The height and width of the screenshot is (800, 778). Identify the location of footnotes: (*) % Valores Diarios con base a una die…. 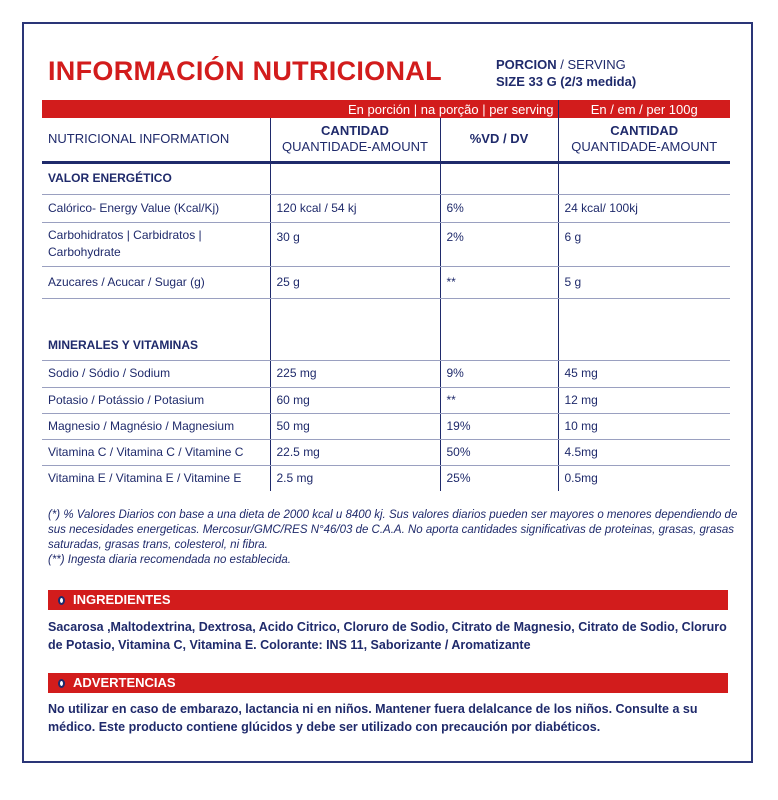
(393, 538).